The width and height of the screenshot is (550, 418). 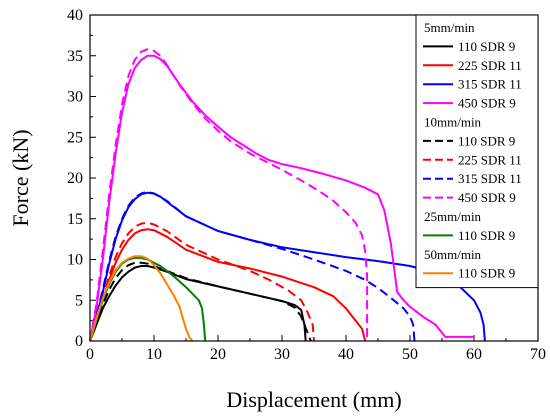 What do you see at coordinates (20, 177) in the screenshot?
I see `y-axis-title: Force (kN)` at bounding box center [20, 177].